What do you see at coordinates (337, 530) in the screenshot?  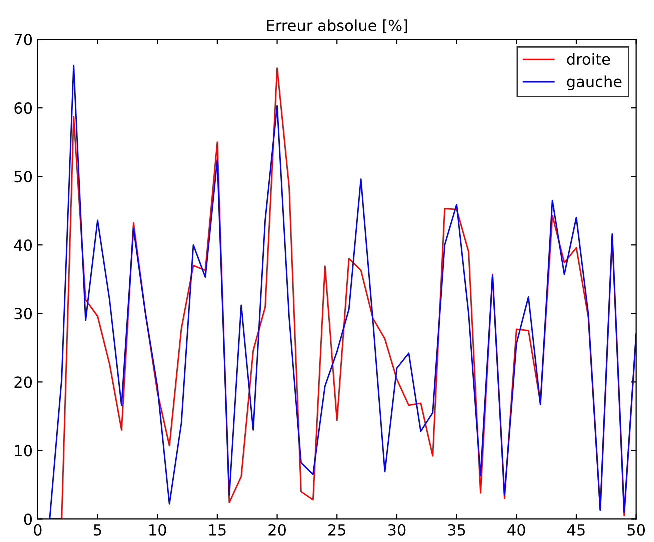 I see `x-tick-label: 25` at bounding box center [337, 530].